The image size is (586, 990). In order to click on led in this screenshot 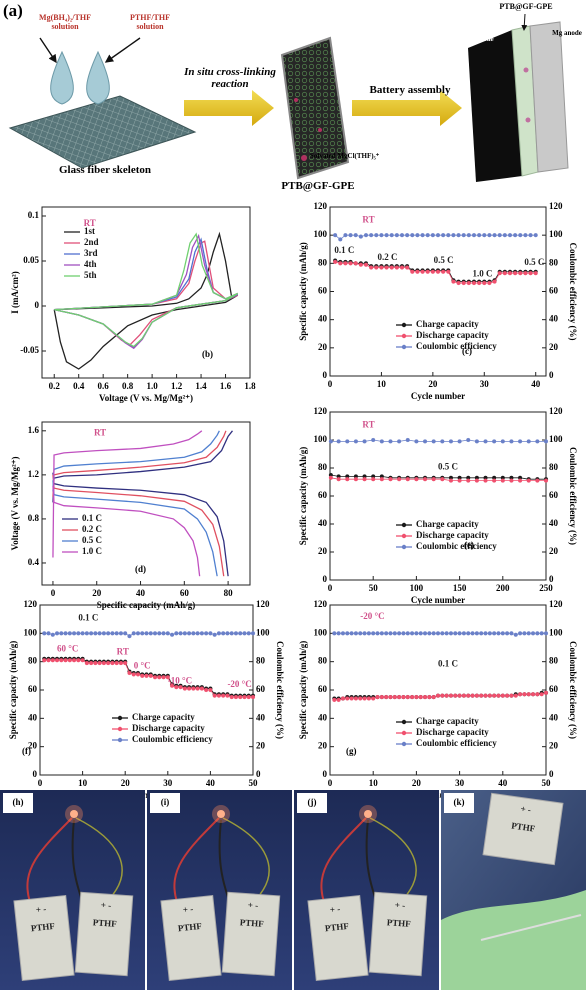, I will do `click(368, 814)`.